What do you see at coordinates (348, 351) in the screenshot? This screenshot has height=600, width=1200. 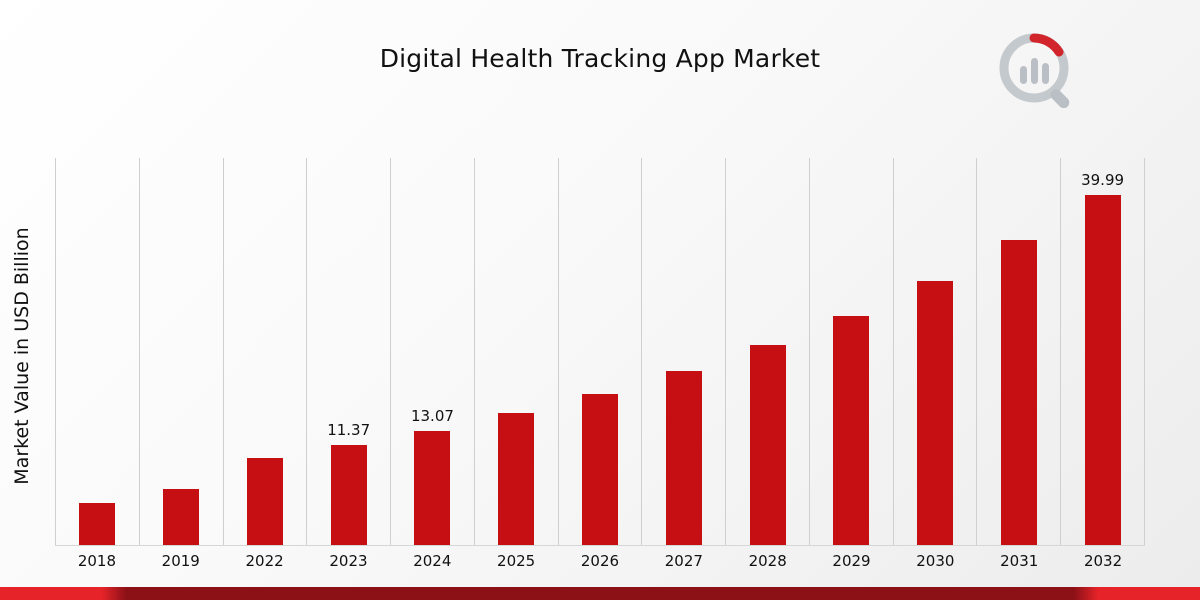 I see `bar-cell: 11.37` at bounding box center [348, 351].